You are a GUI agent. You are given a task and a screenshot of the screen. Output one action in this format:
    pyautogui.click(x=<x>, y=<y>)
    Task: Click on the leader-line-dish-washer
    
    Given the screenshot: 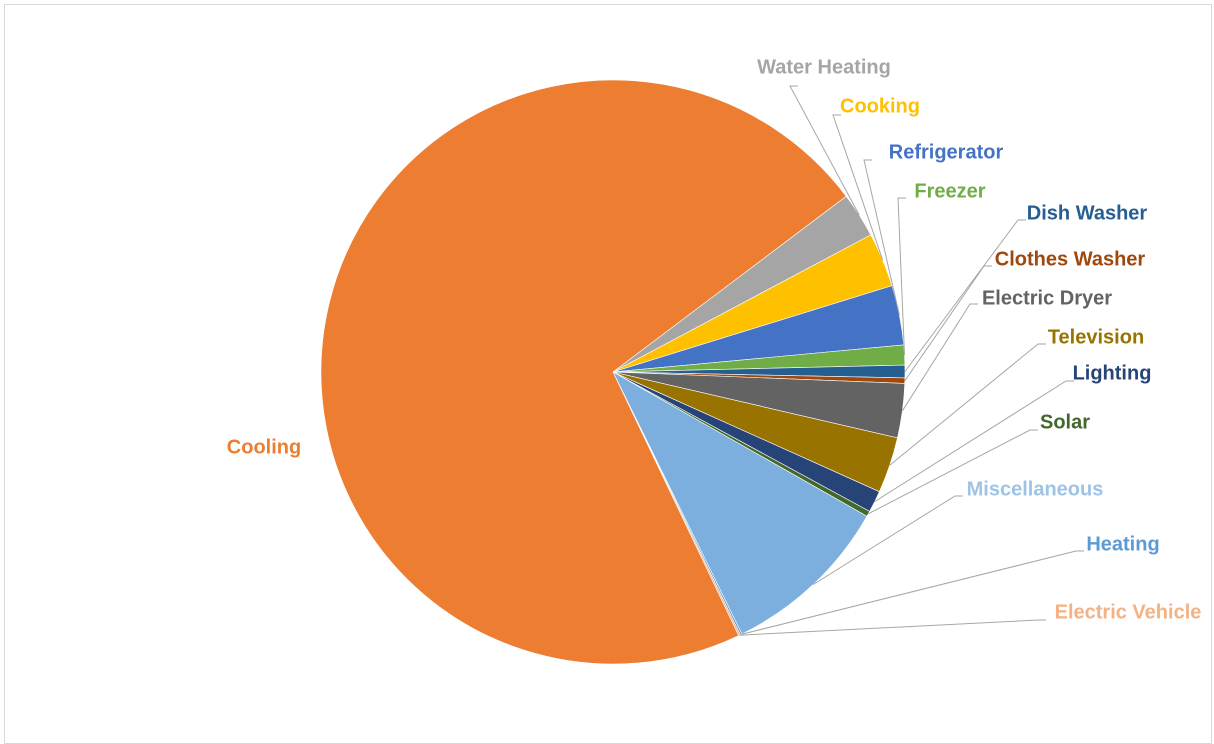 What is the action you would take?
    pyautogui.click(x=965, y=295)
    